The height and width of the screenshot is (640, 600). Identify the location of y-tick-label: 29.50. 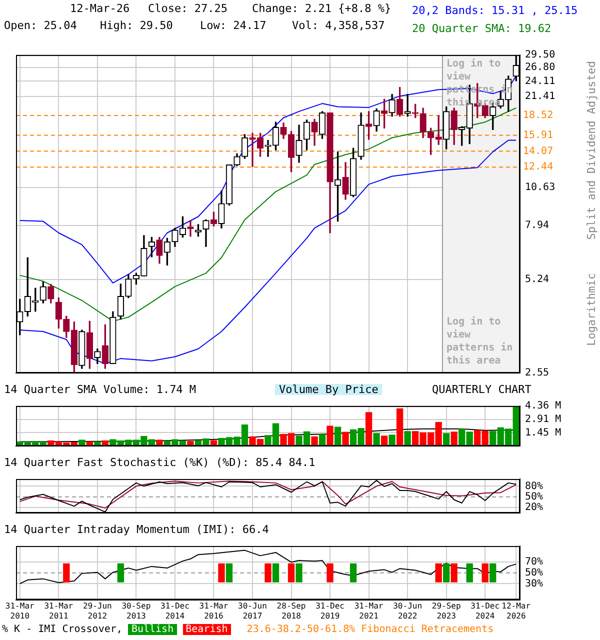
(540, 55).